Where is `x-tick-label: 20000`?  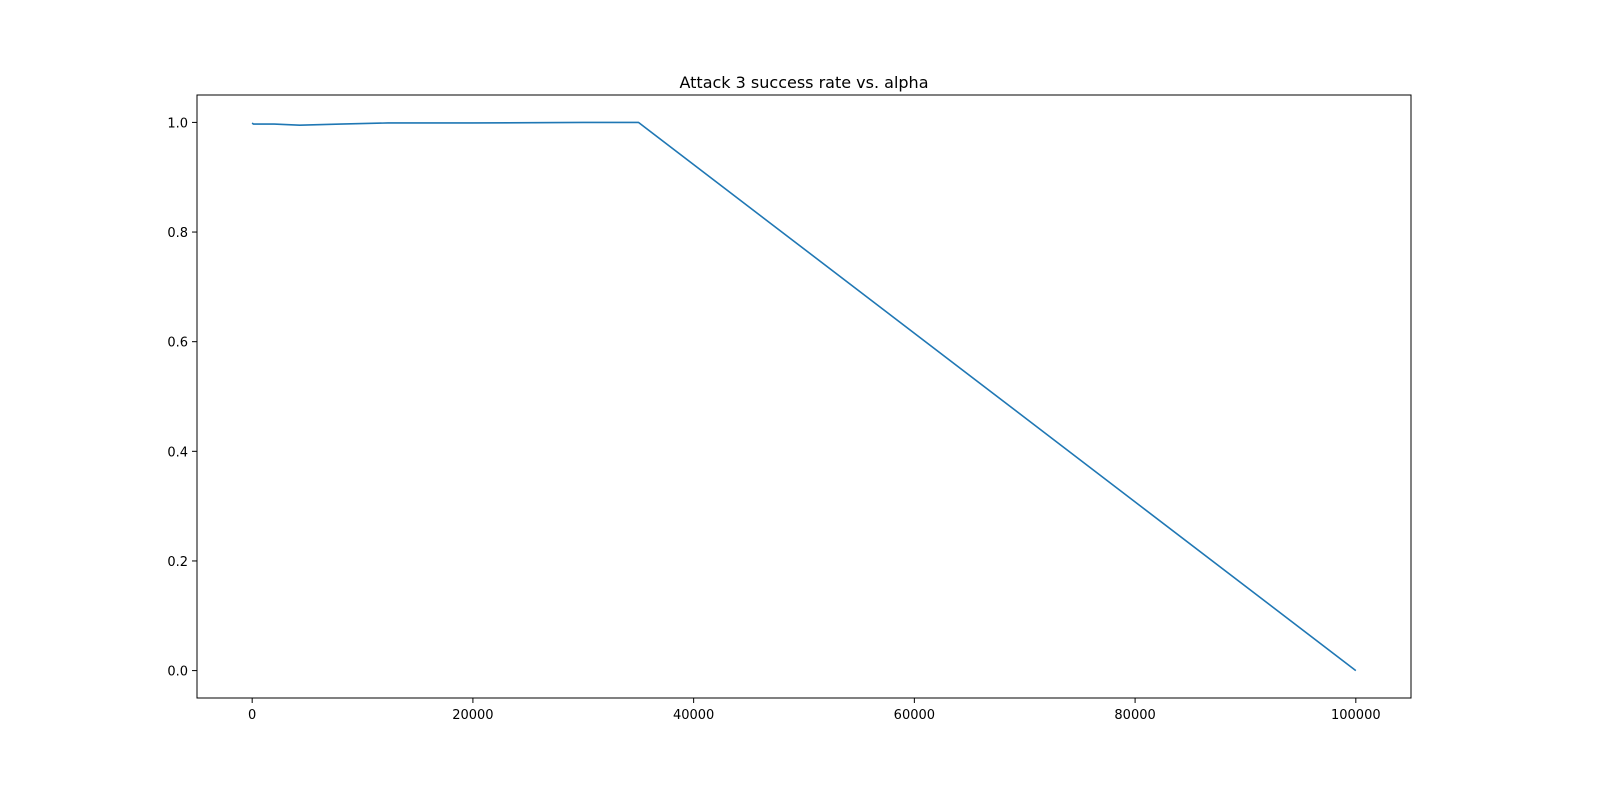 x-tick-label: 20000 is located at coordinates (472, 715).